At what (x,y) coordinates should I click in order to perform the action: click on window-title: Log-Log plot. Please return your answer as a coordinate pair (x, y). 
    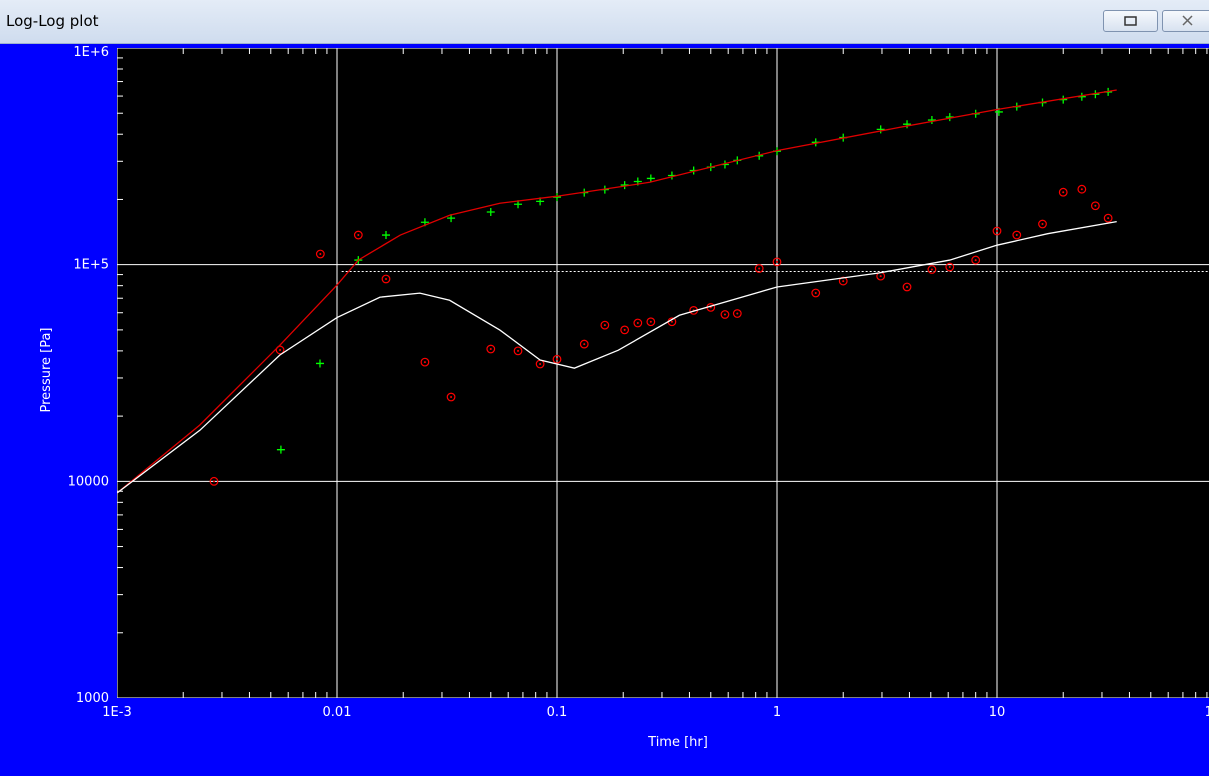
    Looking at the image, I should click on (52, 21).